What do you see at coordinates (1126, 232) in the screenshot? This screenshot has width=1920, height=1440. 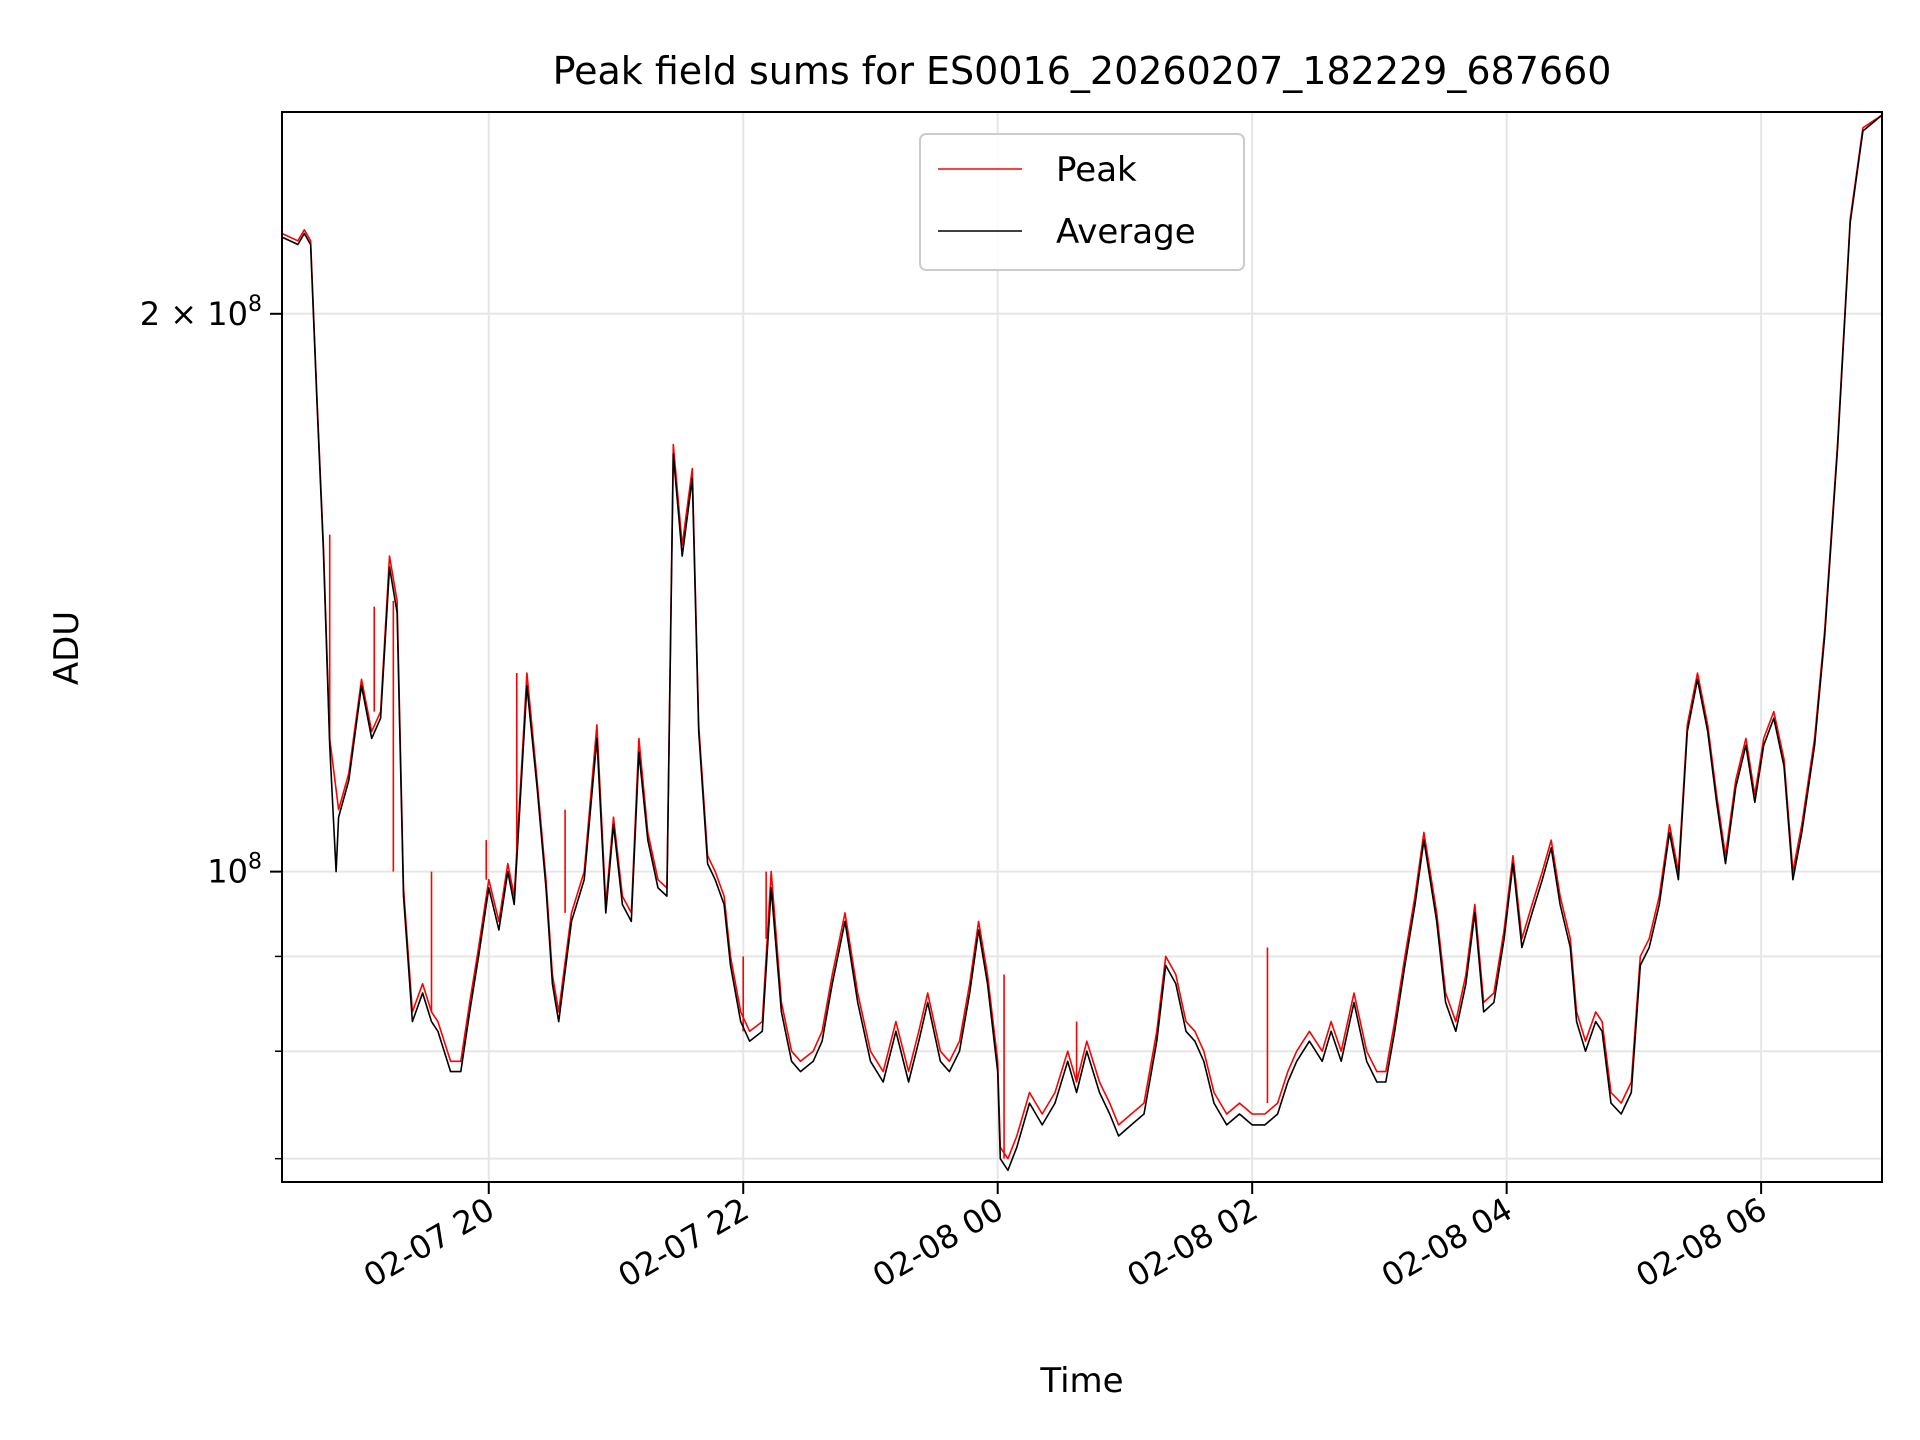 I see `legend-average-label: Average` at bounding box center [1126, 232].